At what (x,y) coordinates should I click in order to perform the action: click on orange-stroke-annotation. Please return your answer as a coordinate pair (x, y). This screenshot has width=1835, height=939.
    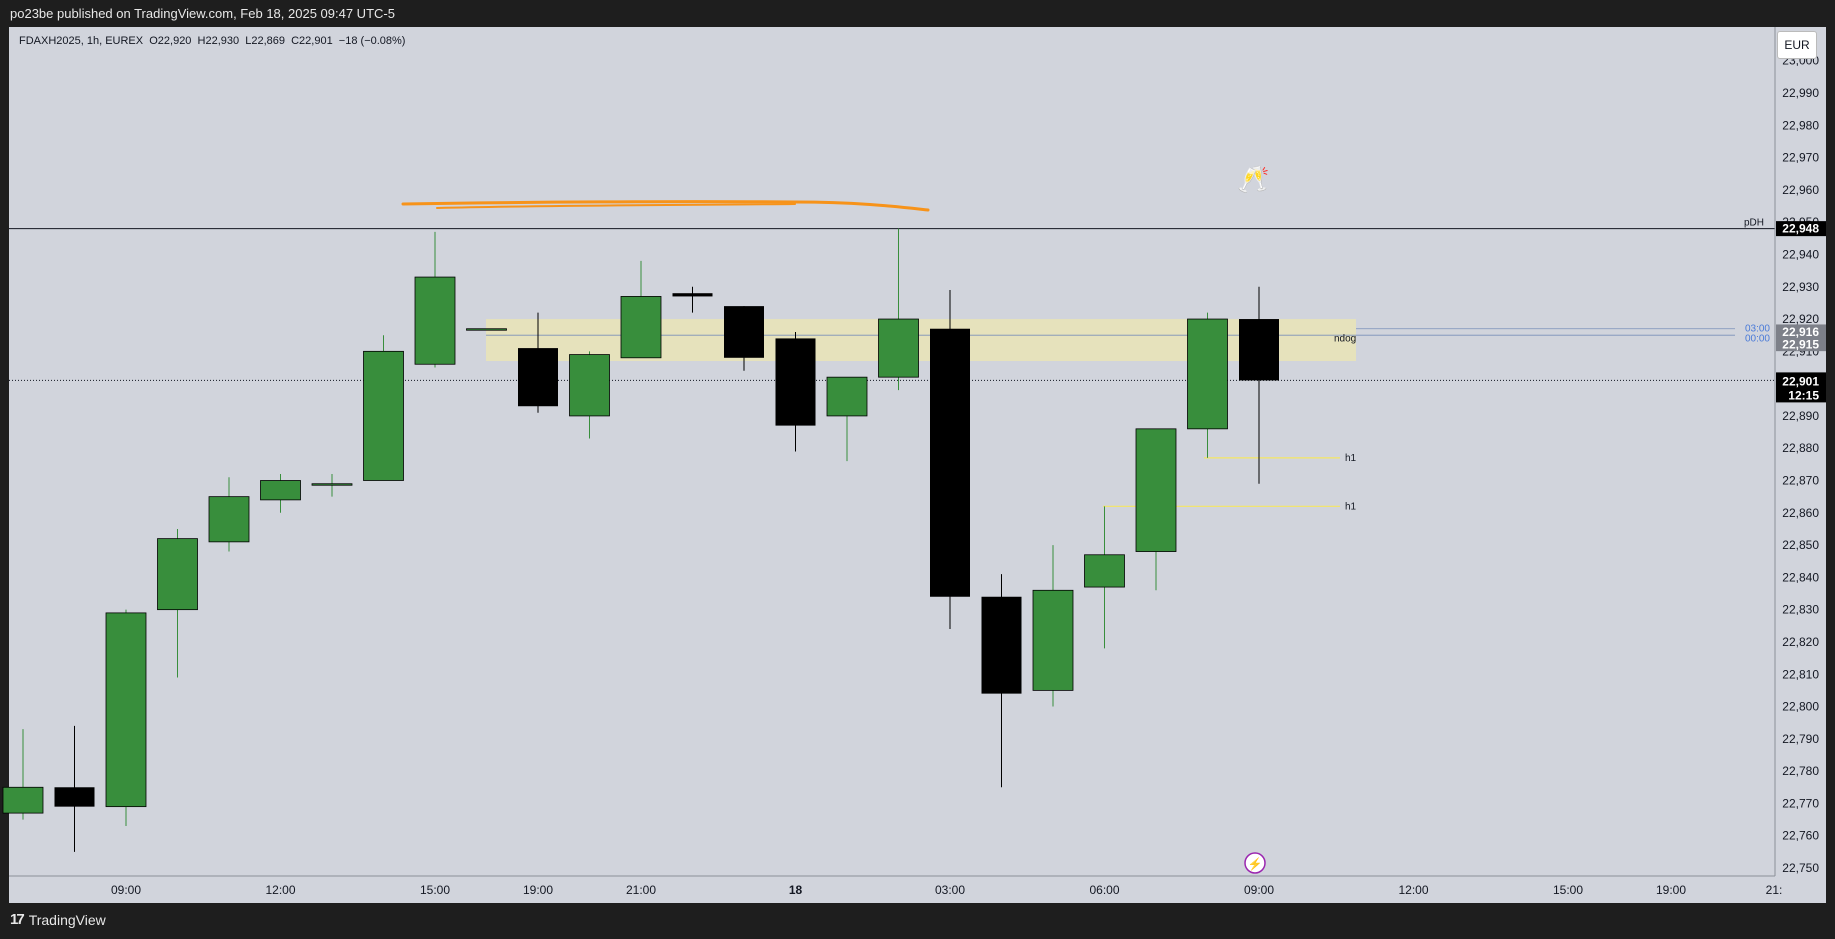
    Looking at the image, I should click on (665, 206).